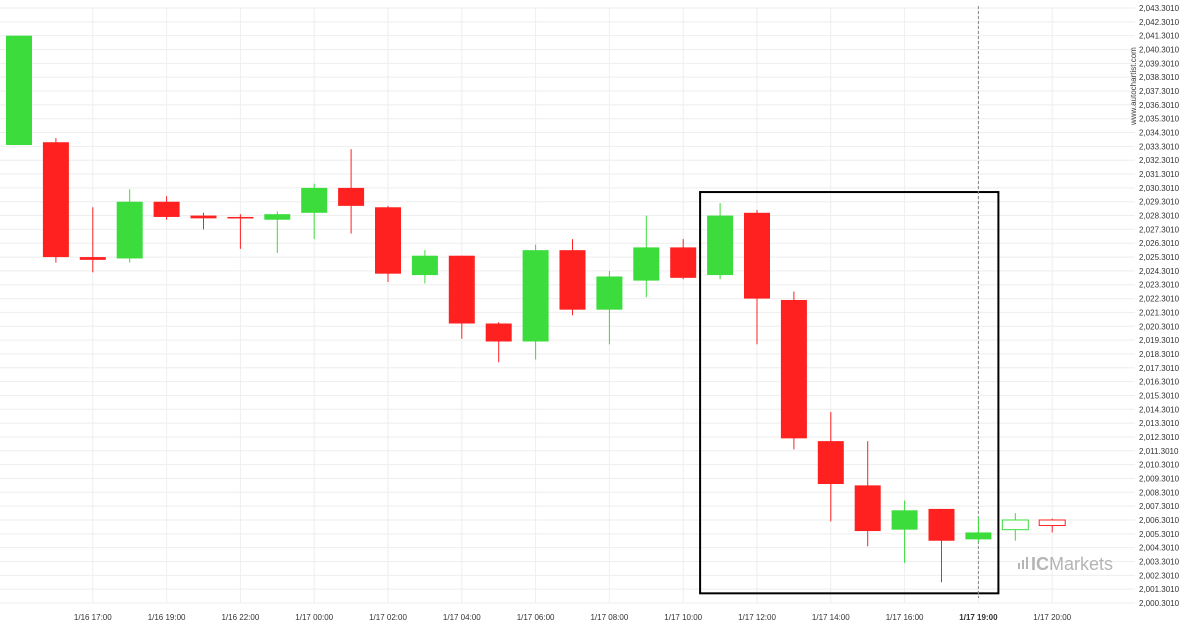 Image resolution: width=1200 pixels, height=630 pixels. What do you see at coordinates (1159, 382) in the screenshot?
I see `y-tick-label: 2,016.3010` at bounding box center [1159, 382].